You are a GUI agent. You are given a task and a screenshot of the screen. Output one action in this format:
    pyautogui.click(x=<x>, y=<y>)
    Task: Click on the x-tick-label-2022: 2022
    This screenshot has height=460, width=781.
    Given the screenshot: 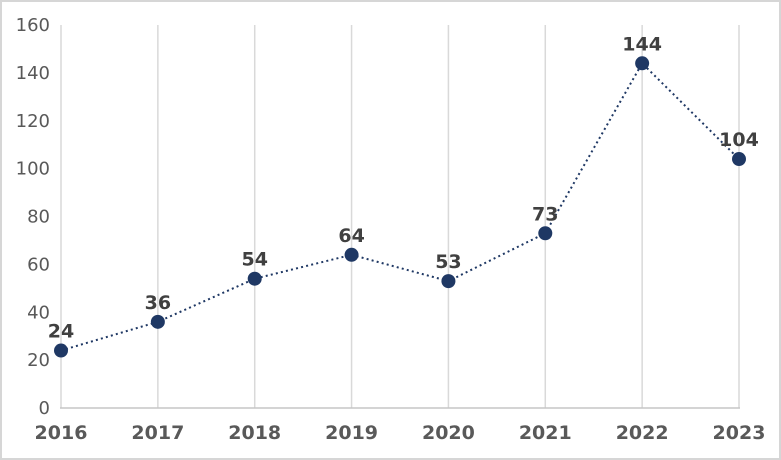 What is the action you would take?
    pyautogui.click(x=642, y=433)
    